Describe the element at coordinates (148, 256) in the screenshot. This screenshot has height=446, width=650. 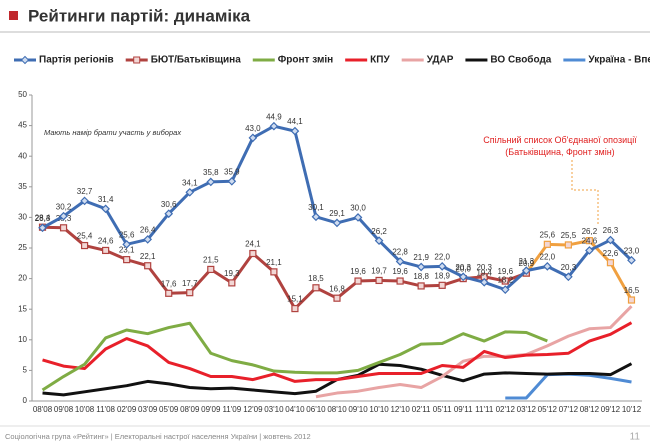
I see `data-label: 22,1` at that location.